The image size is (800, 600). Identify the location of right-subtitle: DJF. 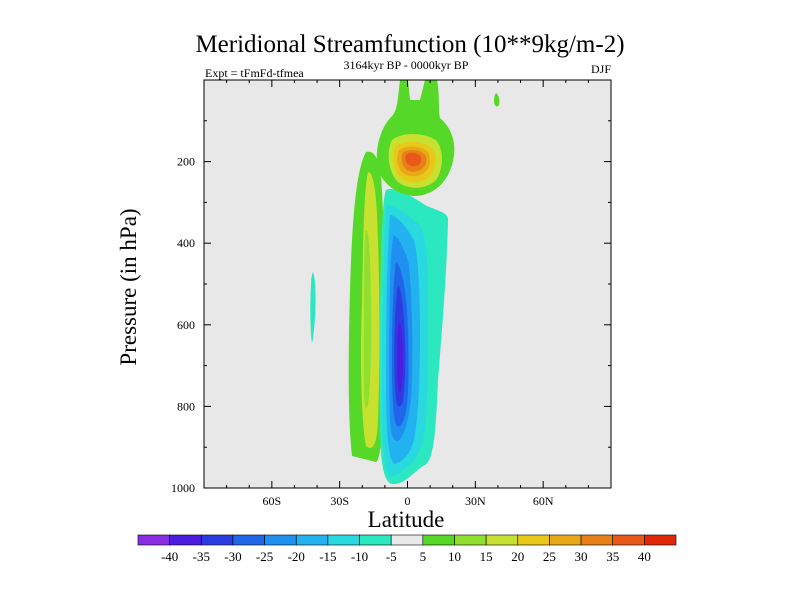
(601, 69).